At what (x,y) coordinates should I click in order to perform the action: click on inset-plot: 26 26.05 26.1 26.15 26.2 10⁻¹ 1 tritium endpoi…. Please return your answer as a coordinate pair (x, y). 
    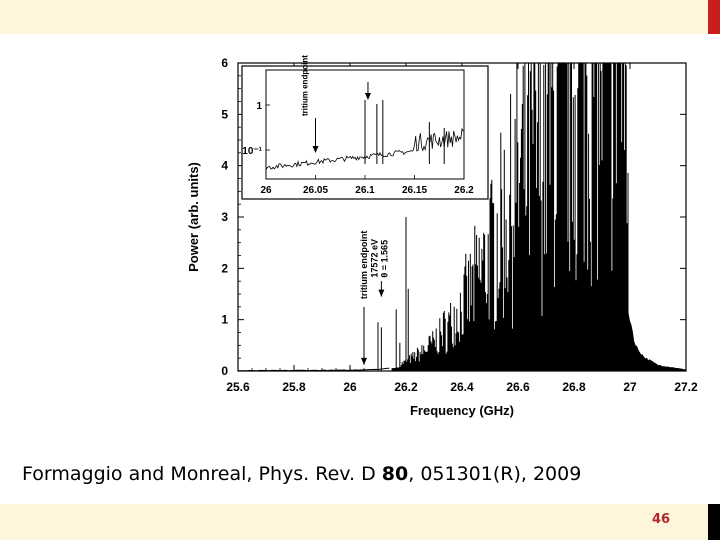
    Looking at the image, I should click on (365, 127).